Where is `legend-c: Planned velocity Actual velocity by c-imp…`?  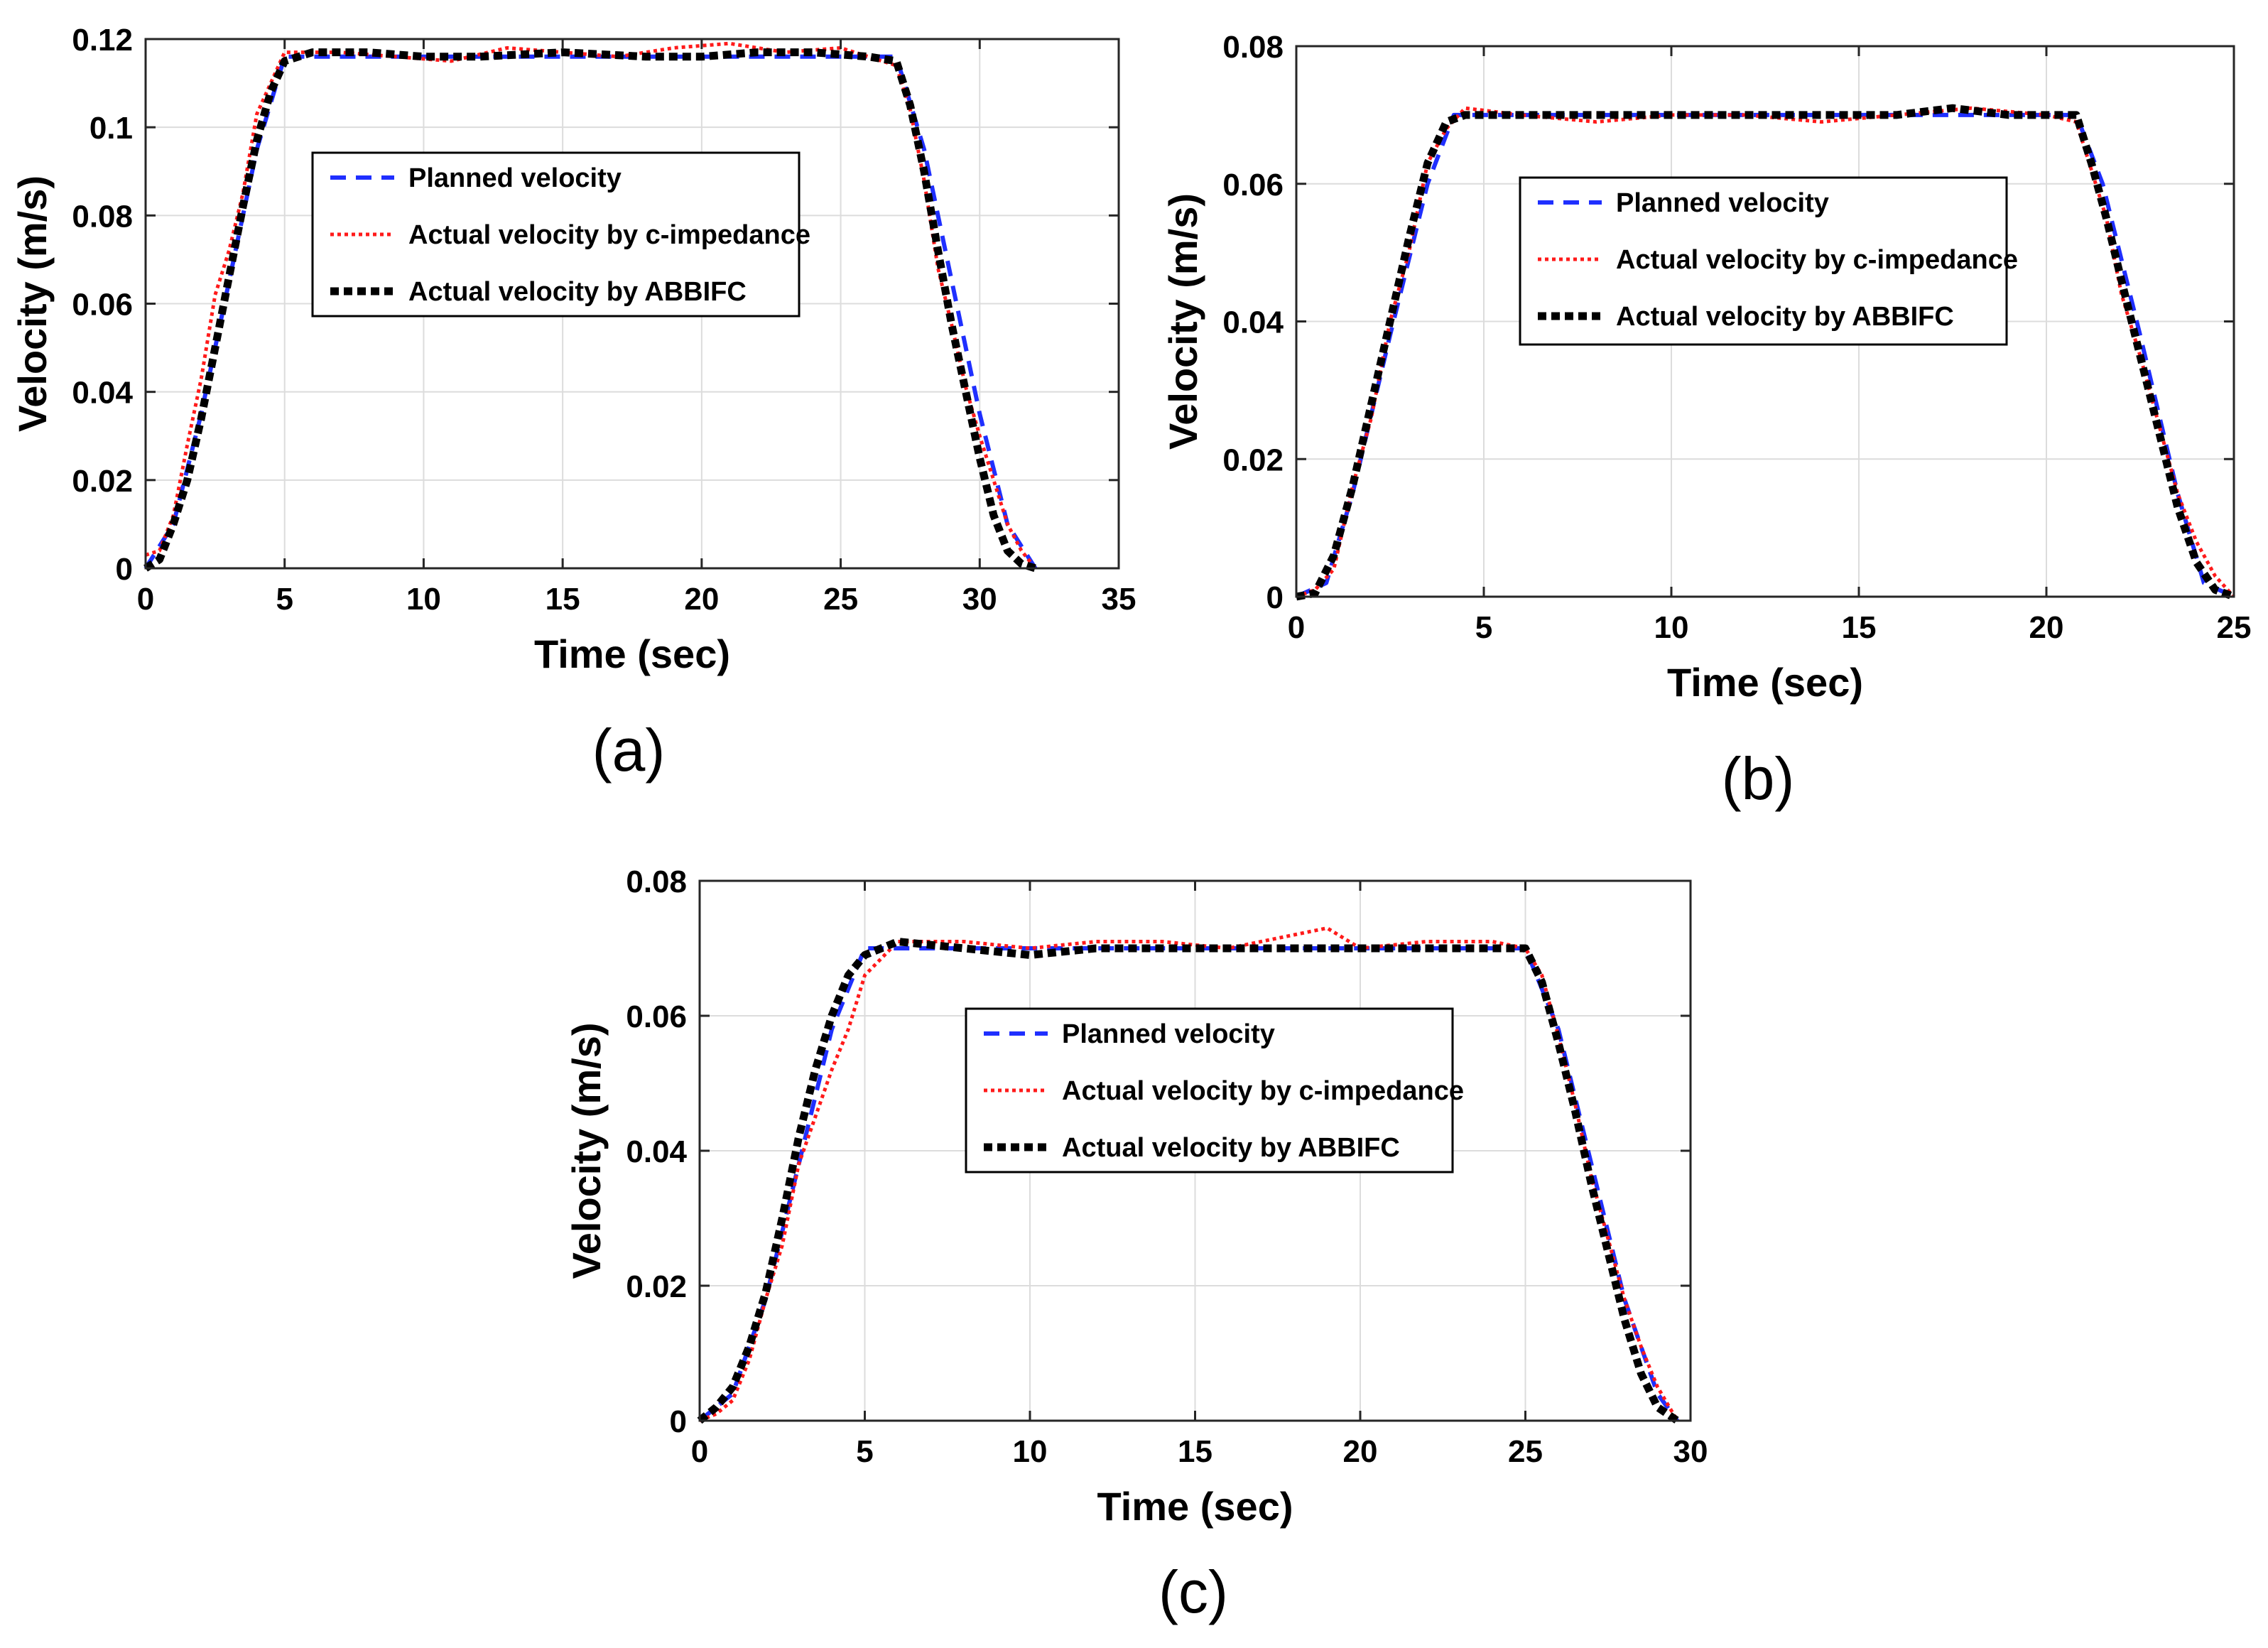
legend-c: Planned velocity Actual velocity by c-imp… is located at coordinates (1214, 1090).